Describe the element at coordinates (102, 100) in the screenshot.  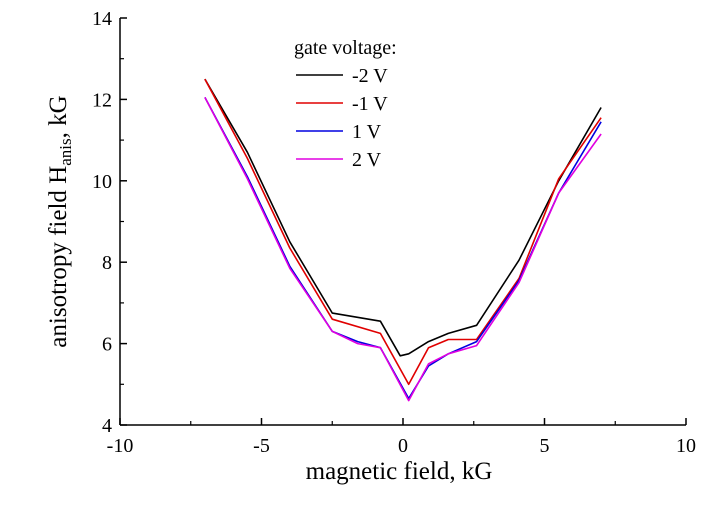
I see `y-tick-label: 12` at that location.